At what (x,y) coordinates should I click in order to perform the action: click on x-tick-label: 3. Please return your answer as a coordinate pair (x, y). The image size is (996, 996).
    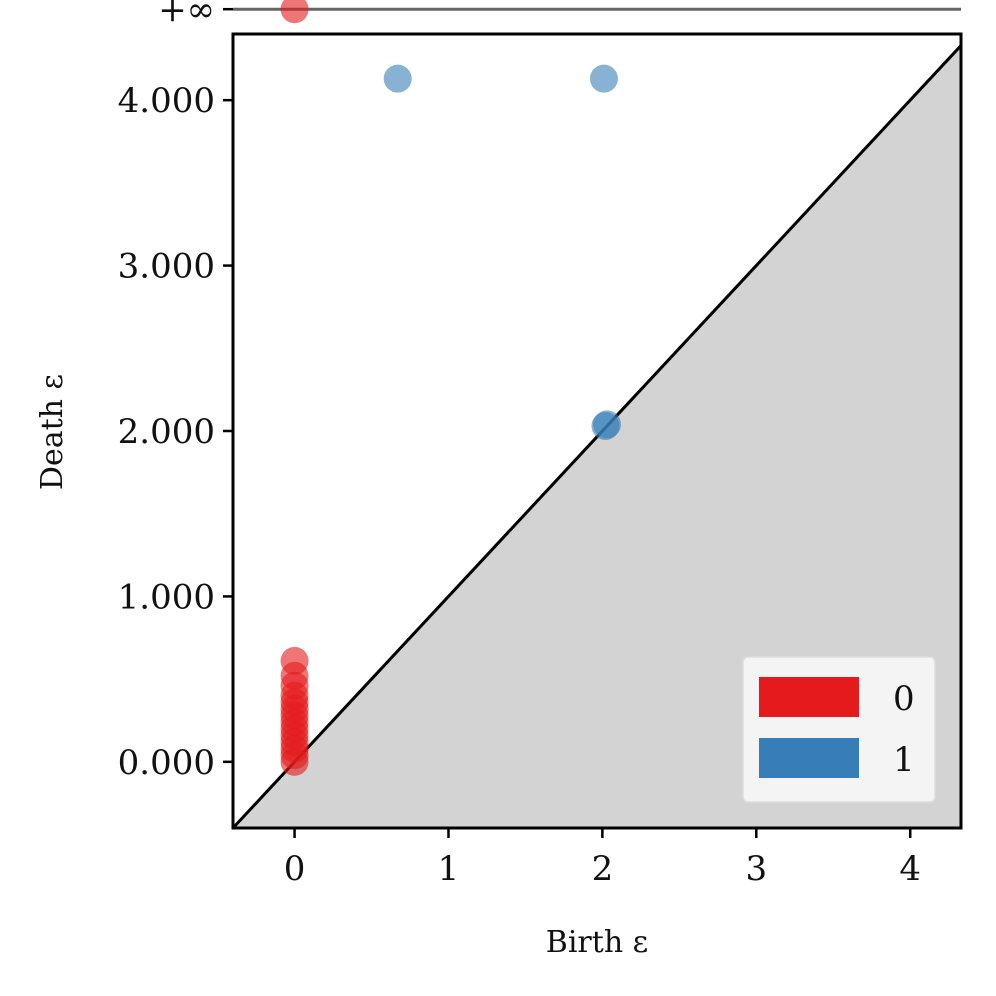
    Looking at the image, I should click on (756, 869).